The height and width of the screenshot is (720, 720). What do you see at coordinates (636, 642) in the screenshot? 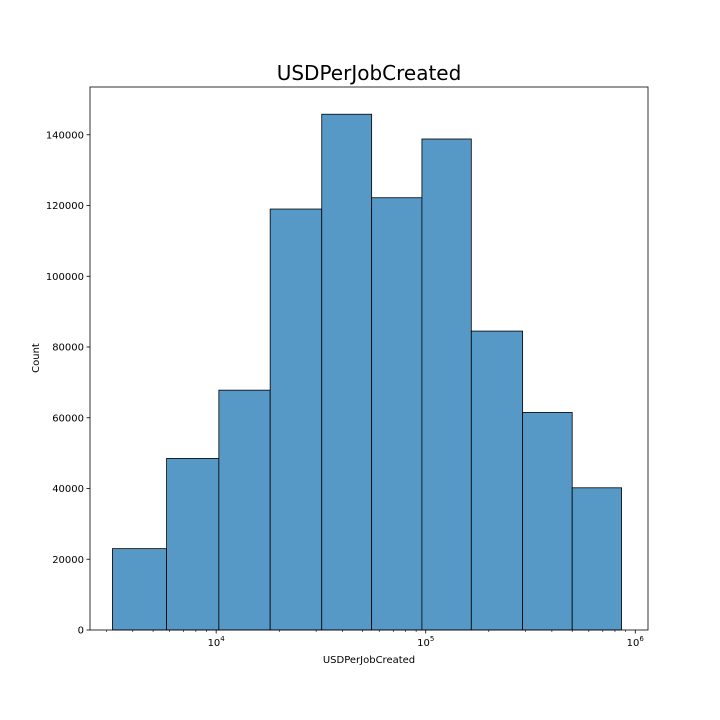
I see `x-tick-label-2: 10⁶` at bounding box center [636, 642].